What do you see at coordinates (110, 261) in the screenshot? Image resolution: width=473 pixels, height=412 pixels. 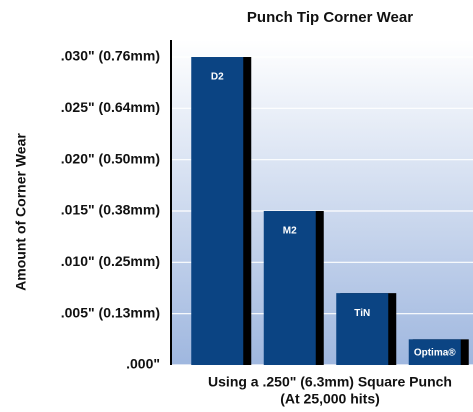 I see `y-tick-label: .010" (0.25mm)` at bounding box center [110, 261].